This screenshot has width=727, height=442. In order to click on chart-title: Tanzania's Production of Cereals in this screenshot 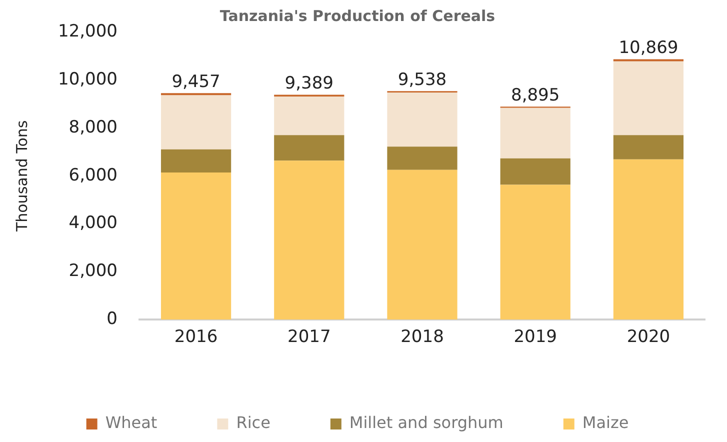, I will do `click(358, 16)`.